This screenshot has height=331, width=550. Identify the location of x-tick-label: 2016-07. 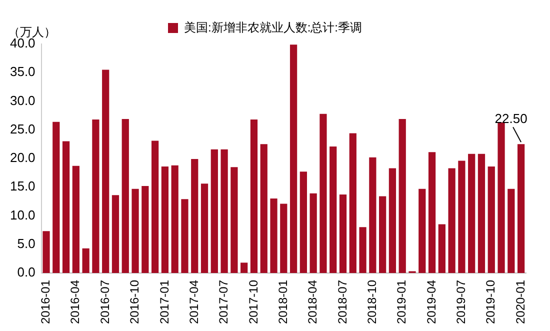
(105, 302).